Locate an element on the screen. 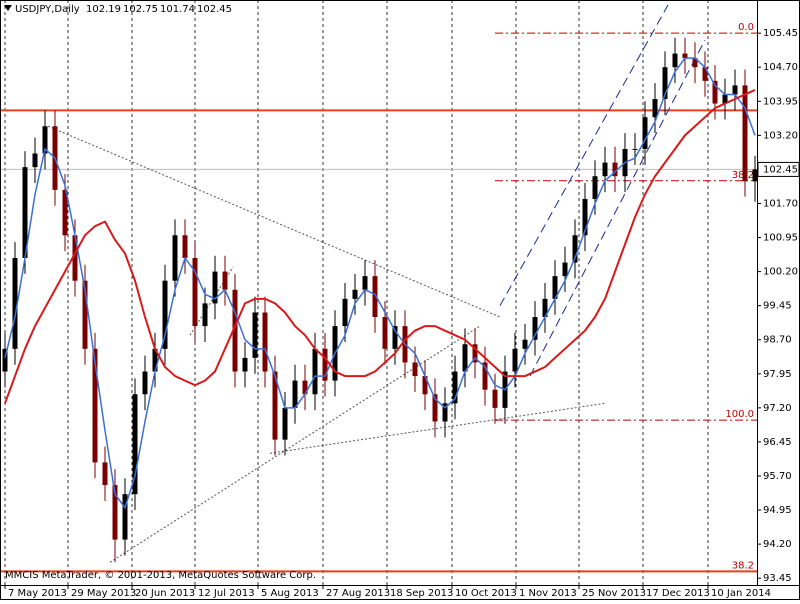  price-box is located at coordinates (778, 169).